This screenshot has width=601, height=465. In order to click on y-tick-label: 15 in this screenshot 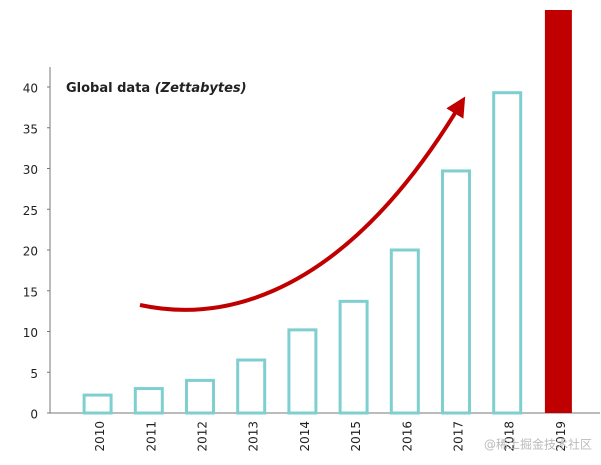, I will do `click(30, 292)`.